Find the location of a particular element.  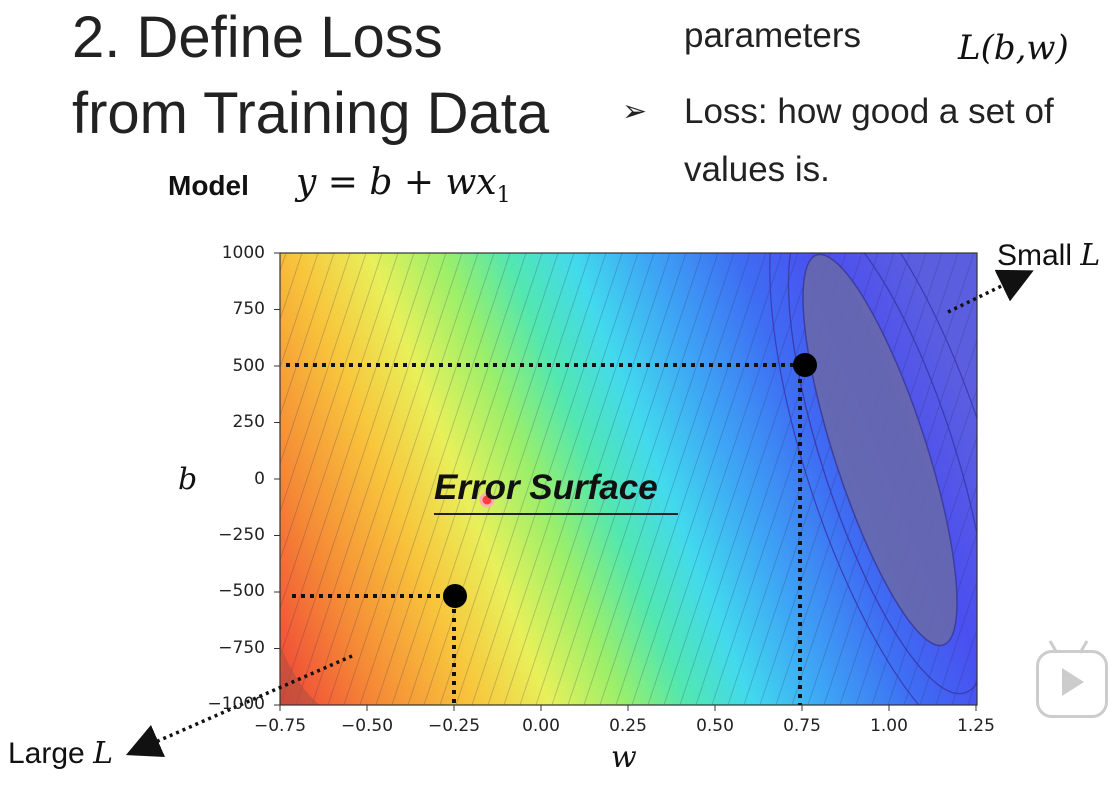

x-tick-label: 0.00 is located at coordinates (541, 726).